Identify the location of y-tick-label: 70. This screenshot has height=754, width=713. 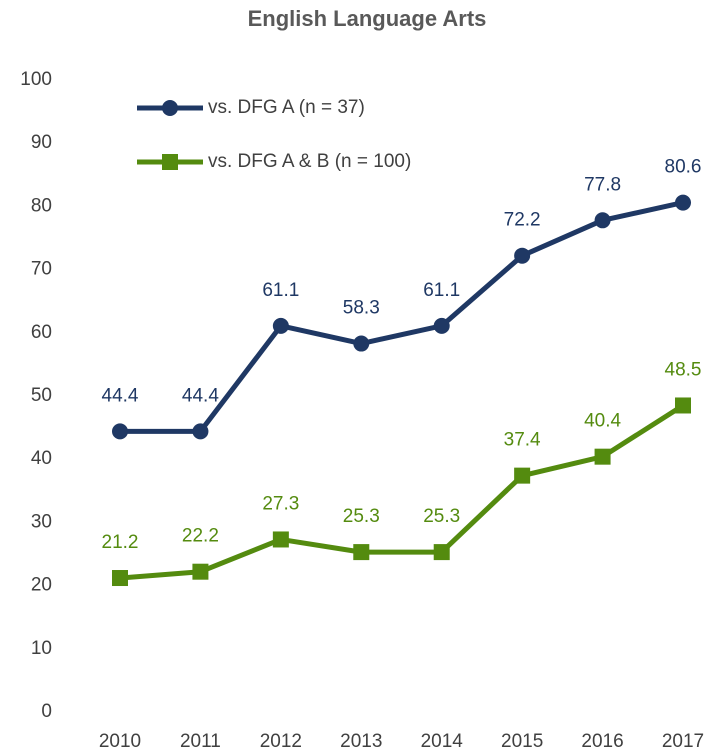
(41, 269).